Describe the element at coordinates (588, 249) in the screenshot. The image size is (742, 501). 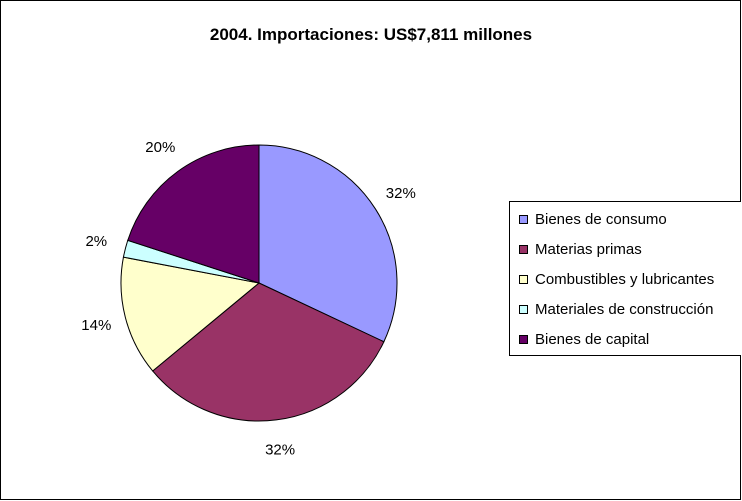
I see `legend-label: Materias primas` at that location.